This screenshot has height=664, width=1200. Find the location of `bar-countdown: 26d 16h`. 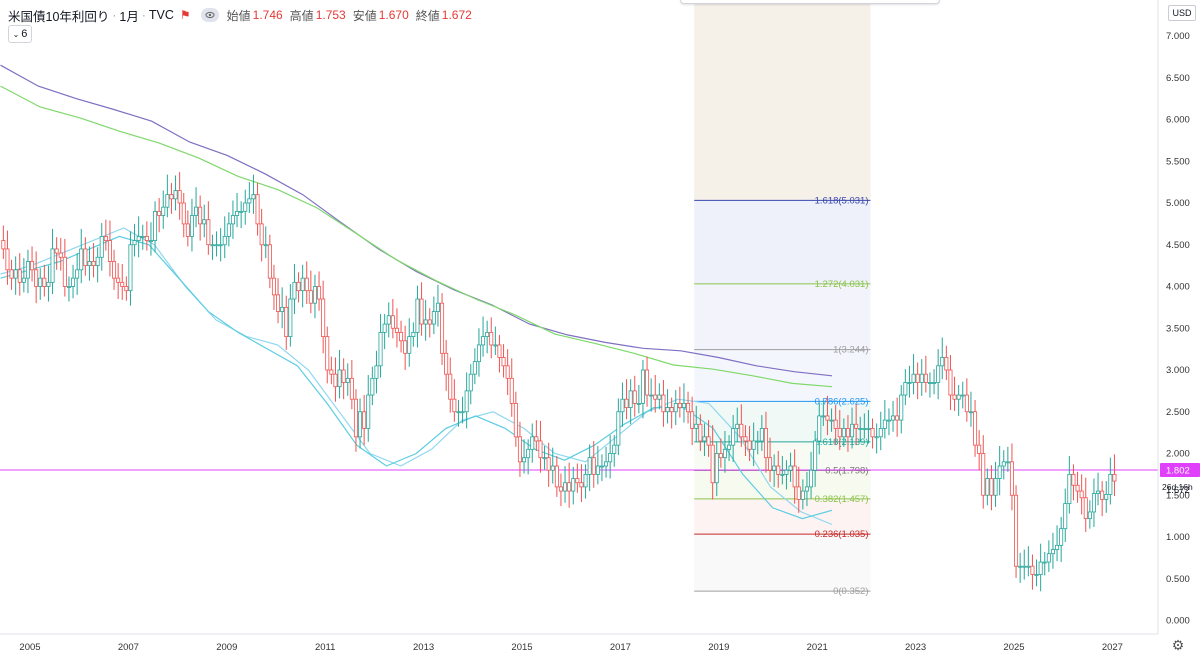

bar-countdown: 26d 16h is located at coordinates (1177, 487).